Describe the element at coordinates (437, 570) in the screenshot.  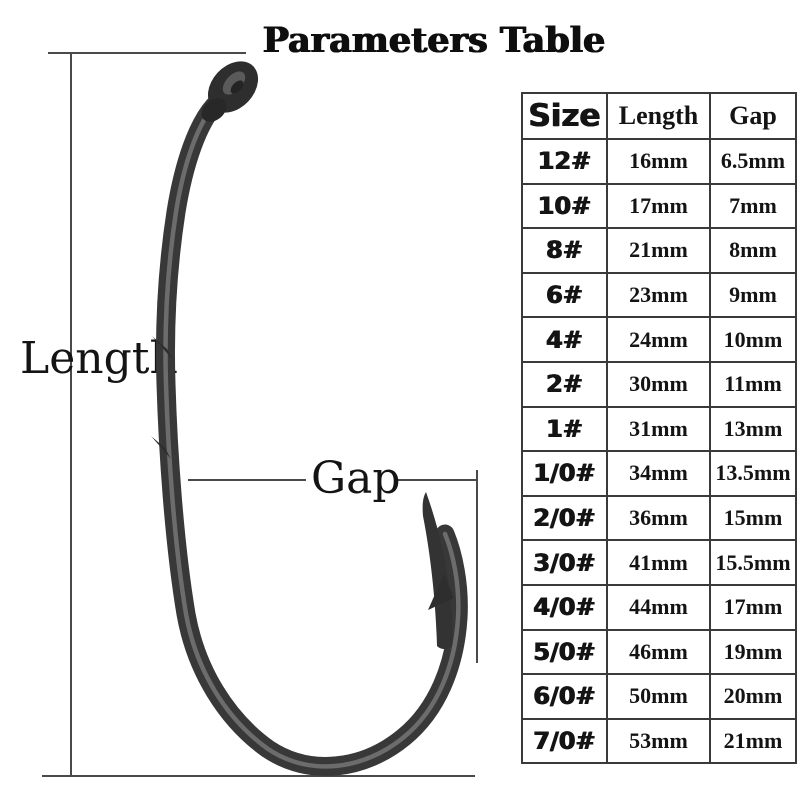
I see `hook-point` at that location.